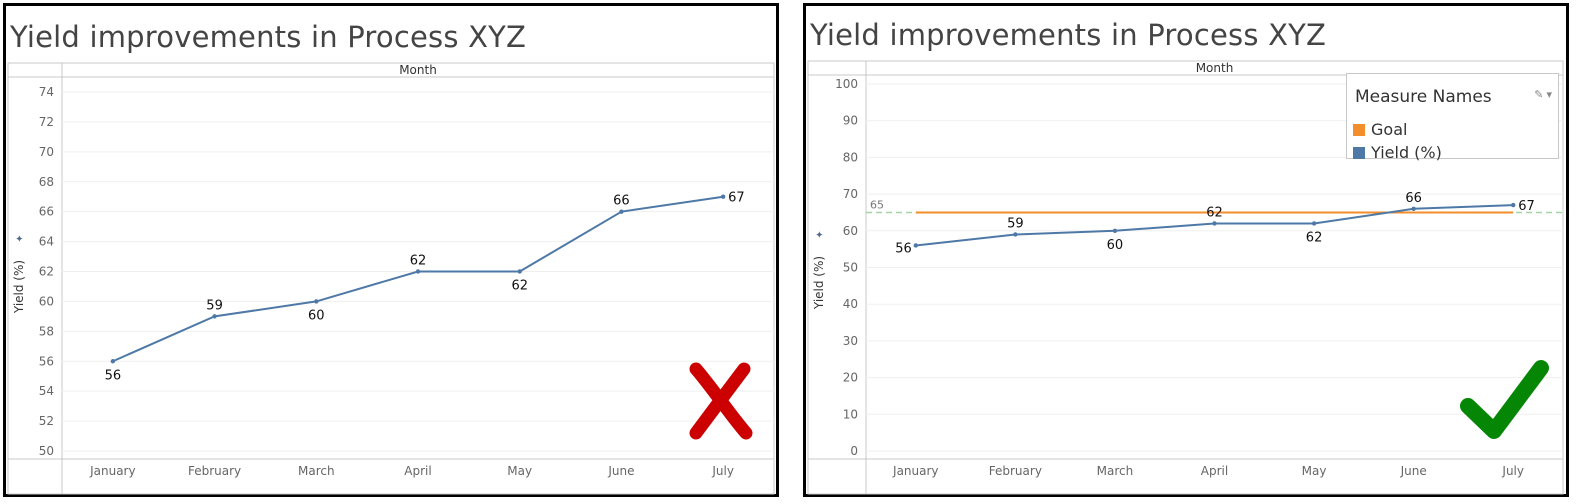  Describe the element at coordinates (850, 157) in the screenshot. I see `y-tick-label: 80` at that location.